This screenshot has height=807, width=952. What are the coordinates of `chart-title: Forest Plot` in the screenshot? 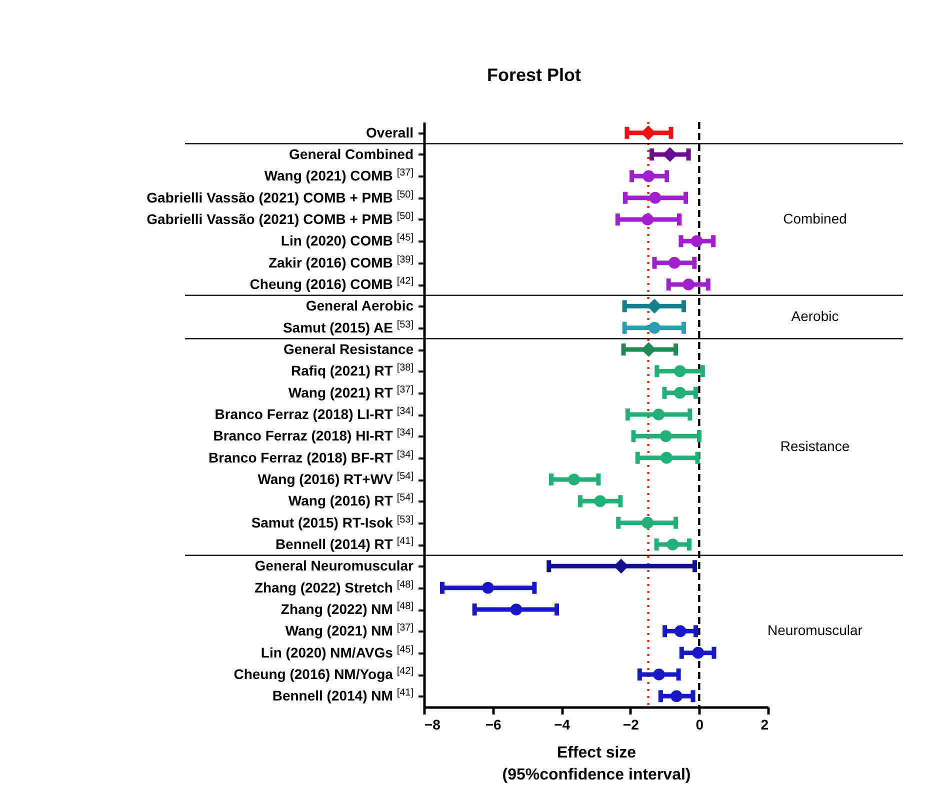 It's located at (534, 74).